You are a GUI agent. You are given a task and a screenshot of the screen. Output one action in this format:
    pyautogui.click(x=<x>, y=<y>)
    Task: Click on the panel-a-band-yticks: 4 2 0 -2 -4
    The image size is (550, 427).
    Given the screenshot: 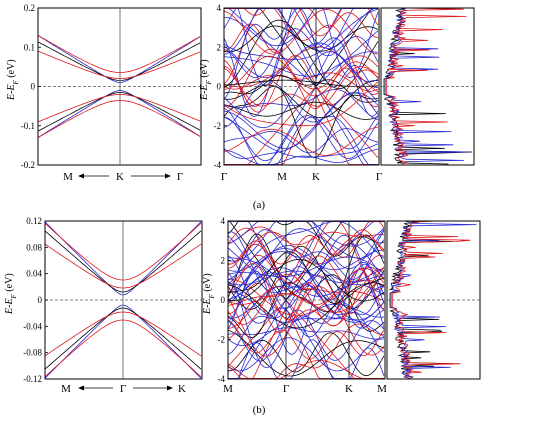 What is the action you would take?
    pyautogui.click(x=220, y=86)
    